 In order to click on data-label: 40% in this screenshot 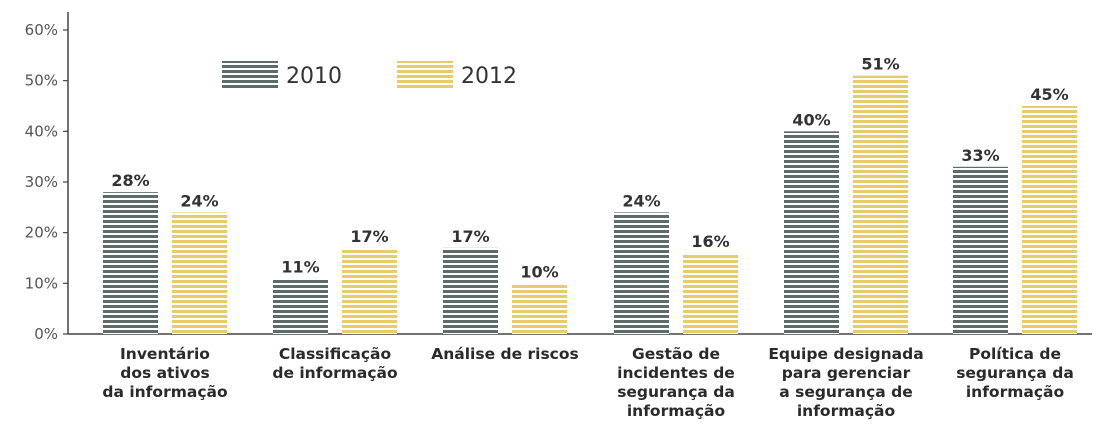, I will do `click(811, 119)`.